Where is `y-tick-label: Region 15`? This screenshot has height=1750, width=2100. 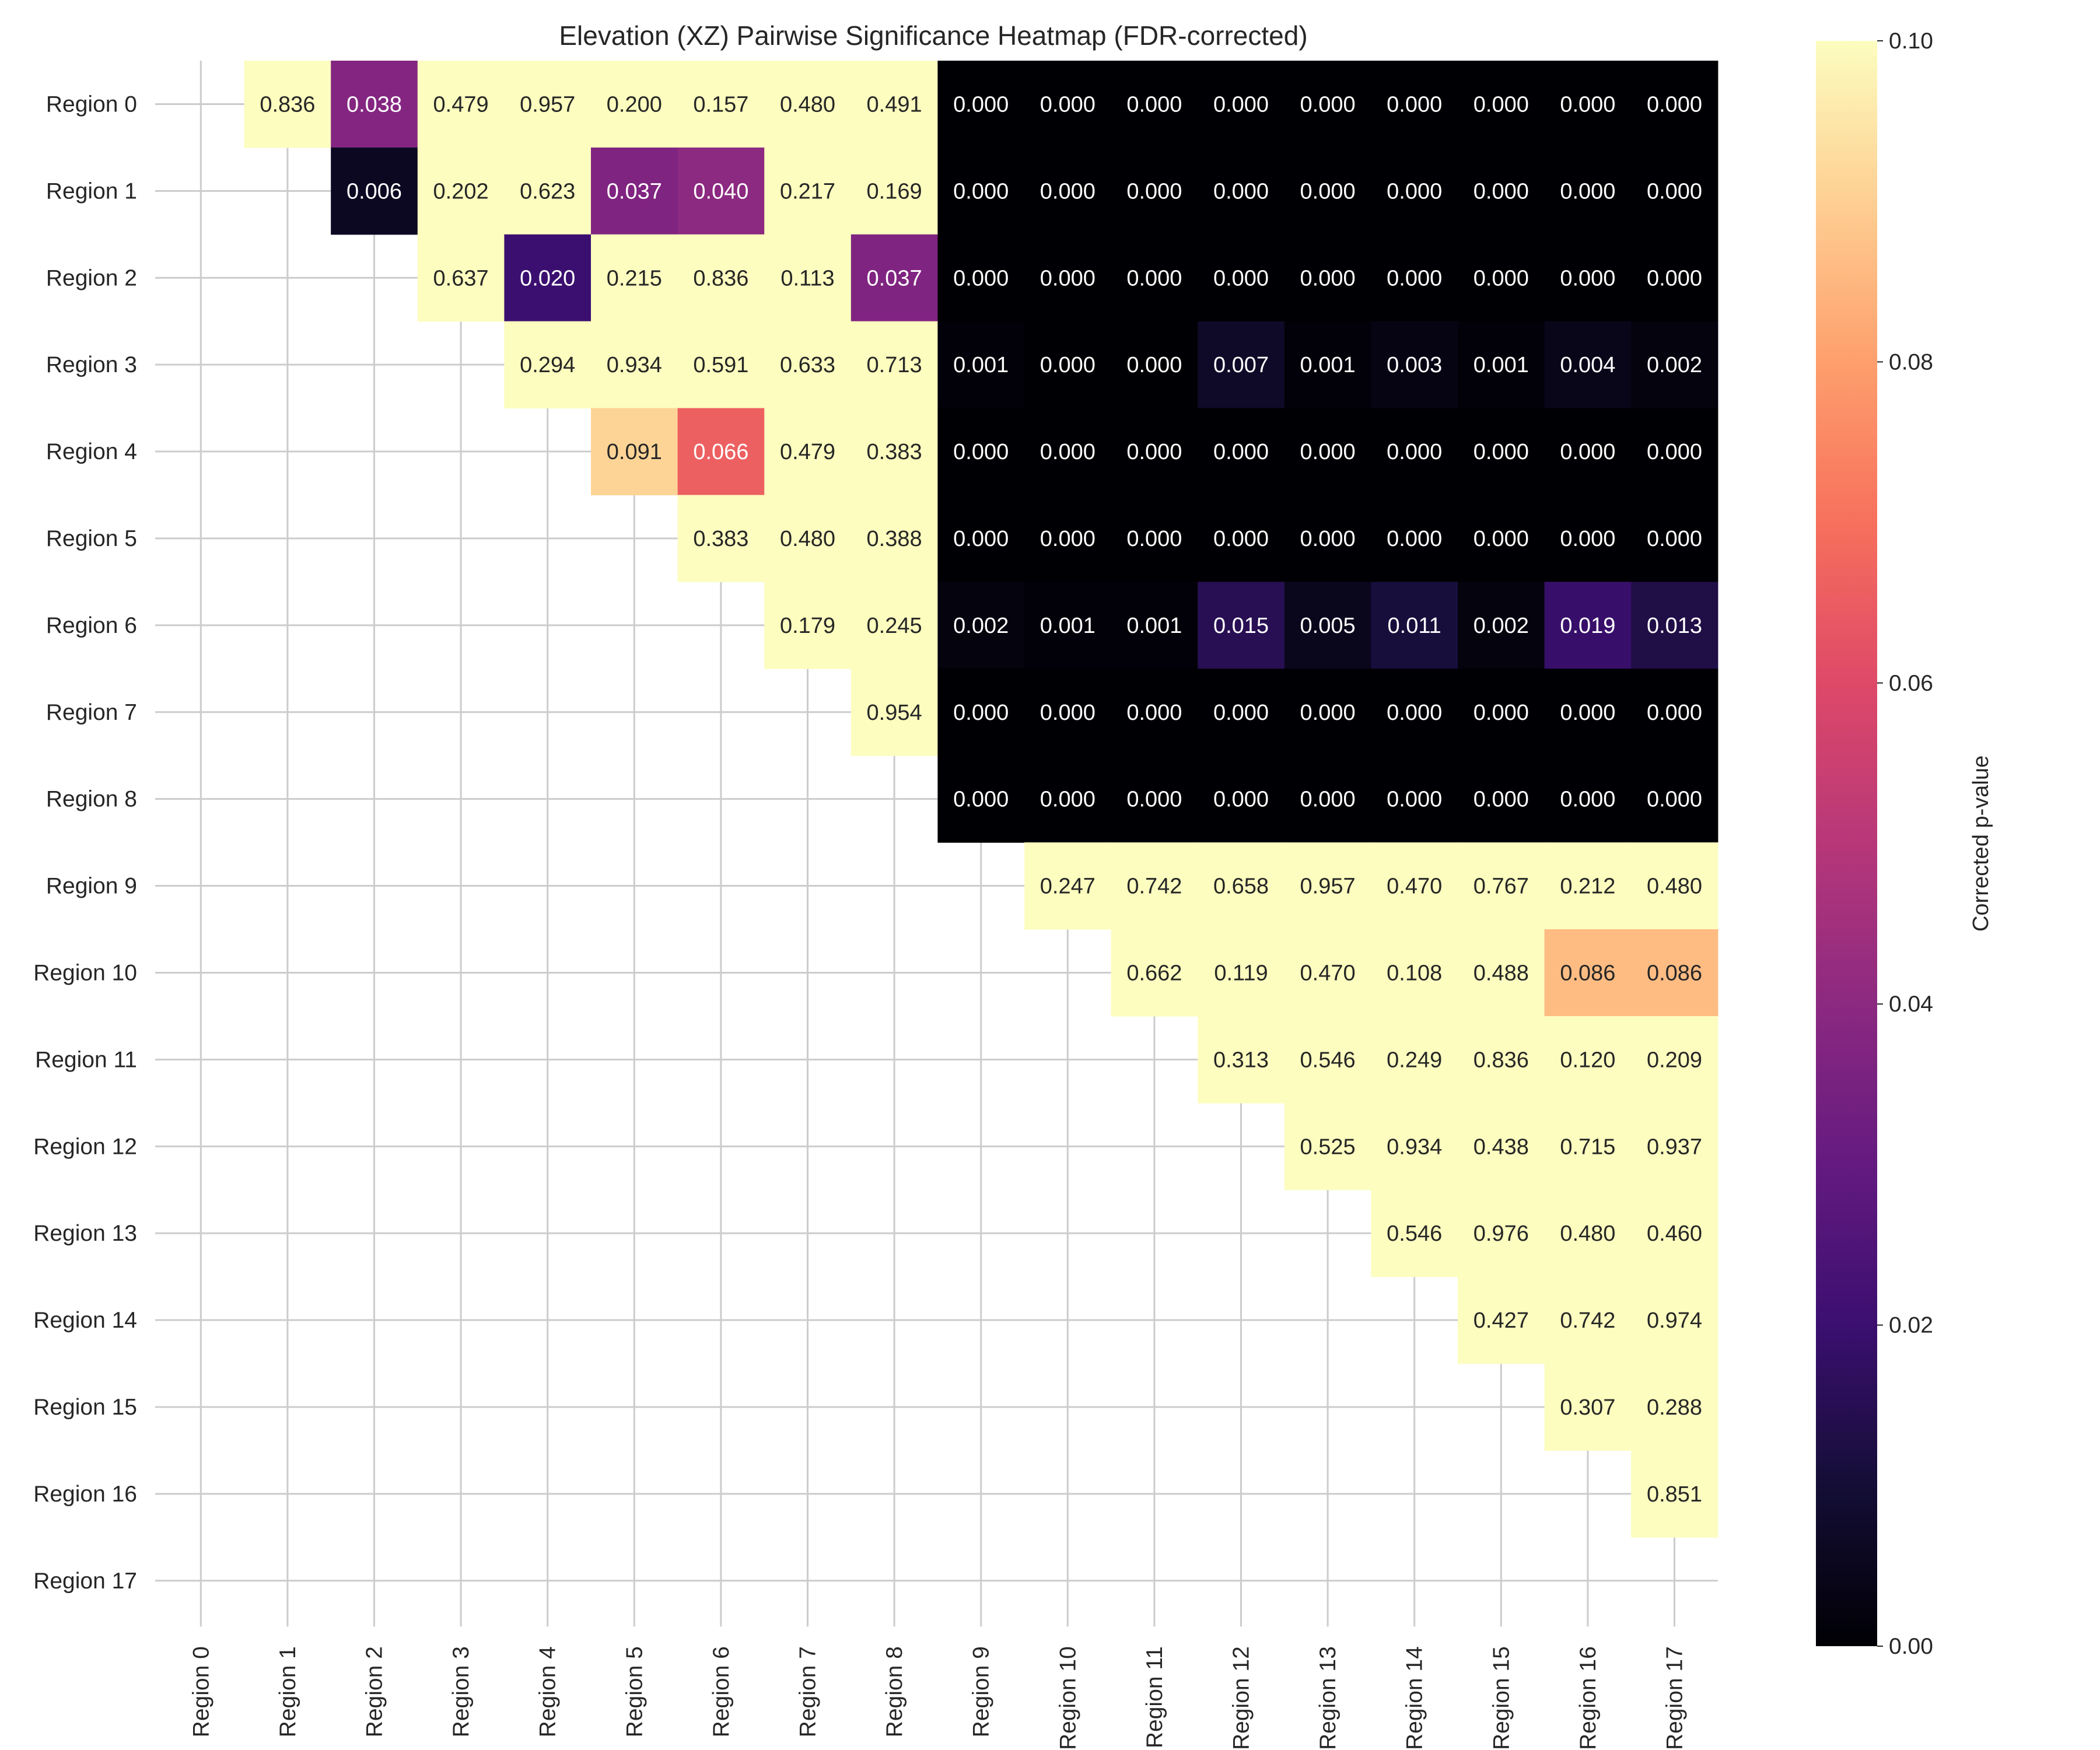
y-tick-label: Region 15 is located at coordinates (85, 1407).